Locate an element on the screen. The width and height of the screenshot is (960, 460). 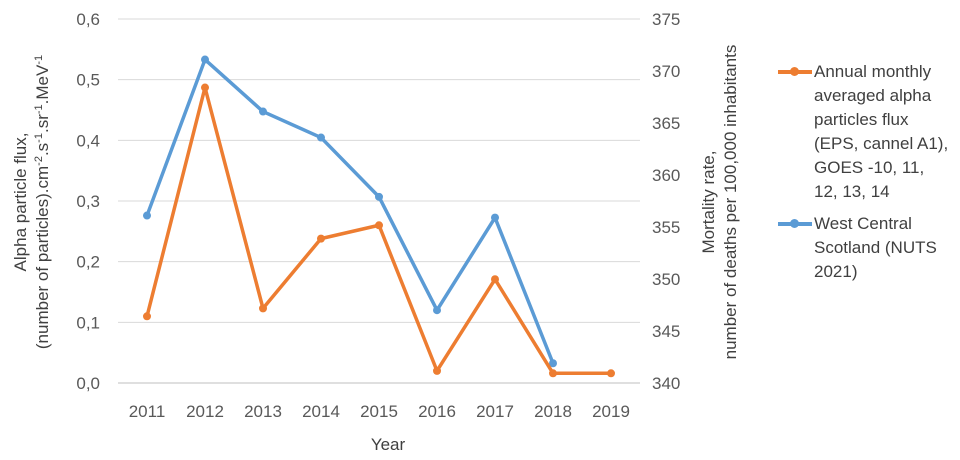
left-axis-title-line1: Alpha particle flux, is located at coordinates (20, 202).